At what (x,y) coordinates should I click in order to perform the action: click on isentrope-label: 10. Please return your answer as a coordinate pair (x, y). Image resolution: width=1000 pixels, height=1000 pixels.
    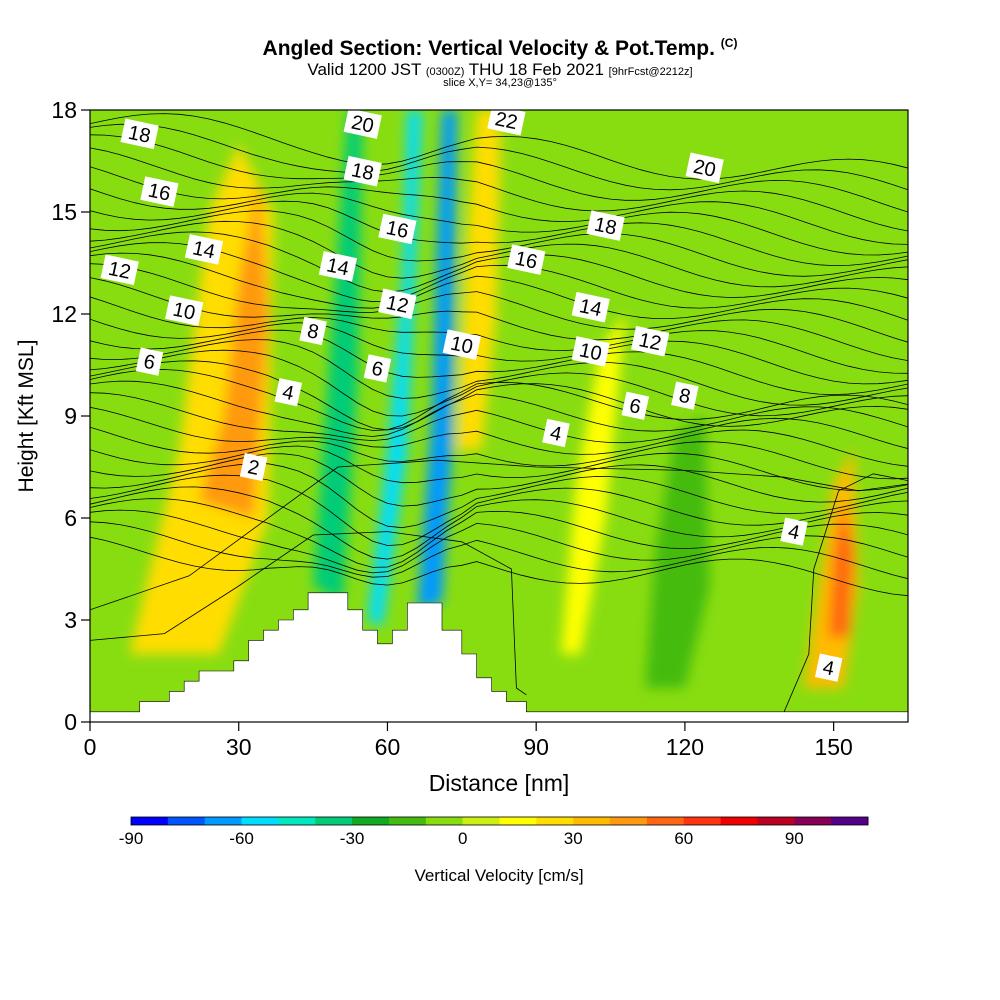
    Looking at the image, I should click on (461, 344).